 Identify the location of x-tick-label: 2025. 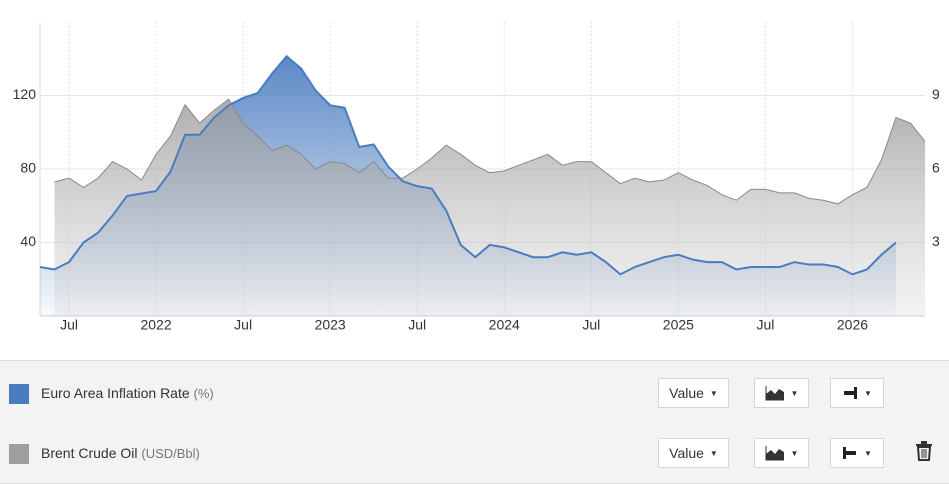
(678, 325).